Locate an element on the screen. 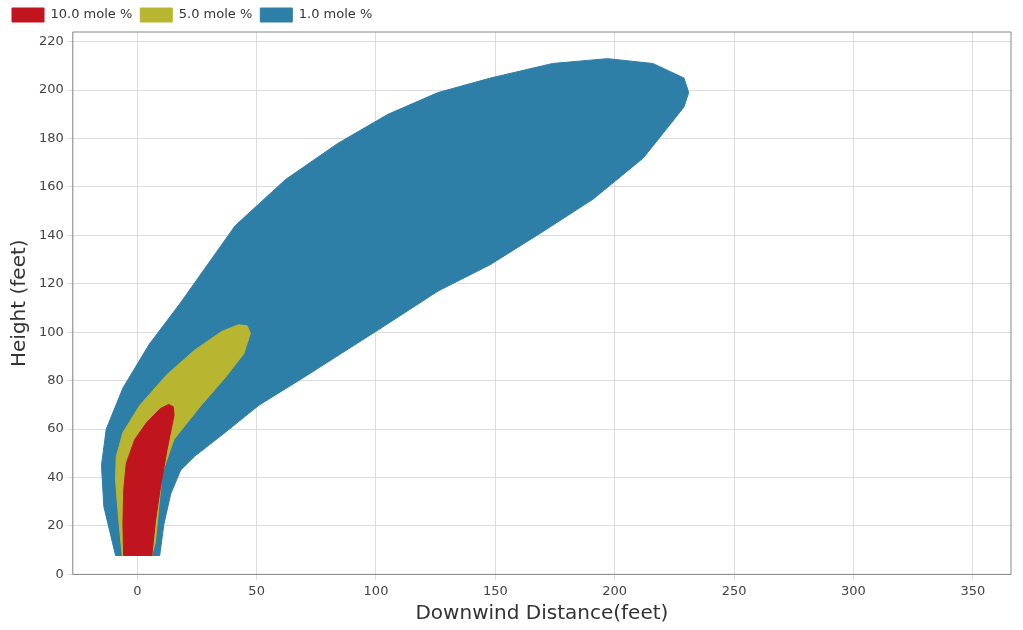 The height and width of the screenshot is (630, 1023). y-tick-label: 160 is located at coordinates (51, 186).